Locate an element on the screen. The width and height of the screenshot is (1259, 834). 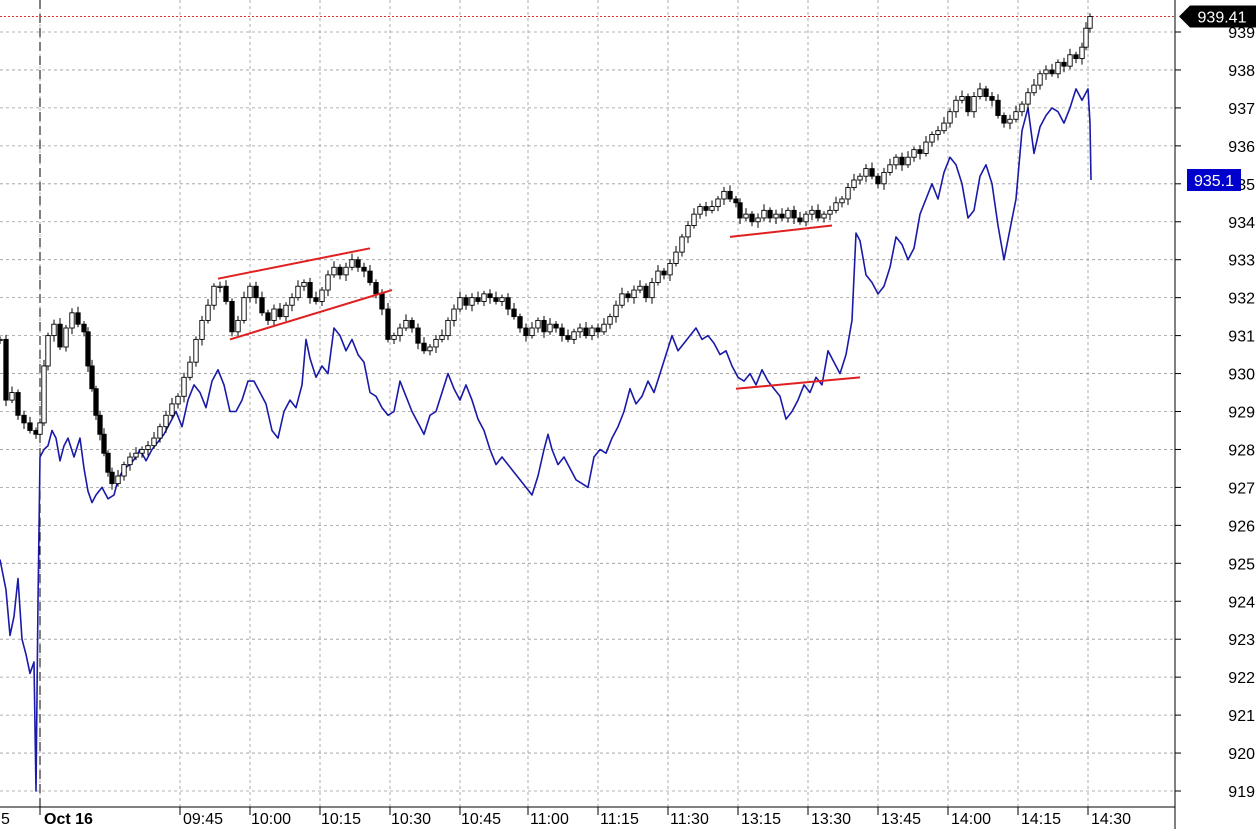
x-axis-panel is located at coordinates (587, 818).